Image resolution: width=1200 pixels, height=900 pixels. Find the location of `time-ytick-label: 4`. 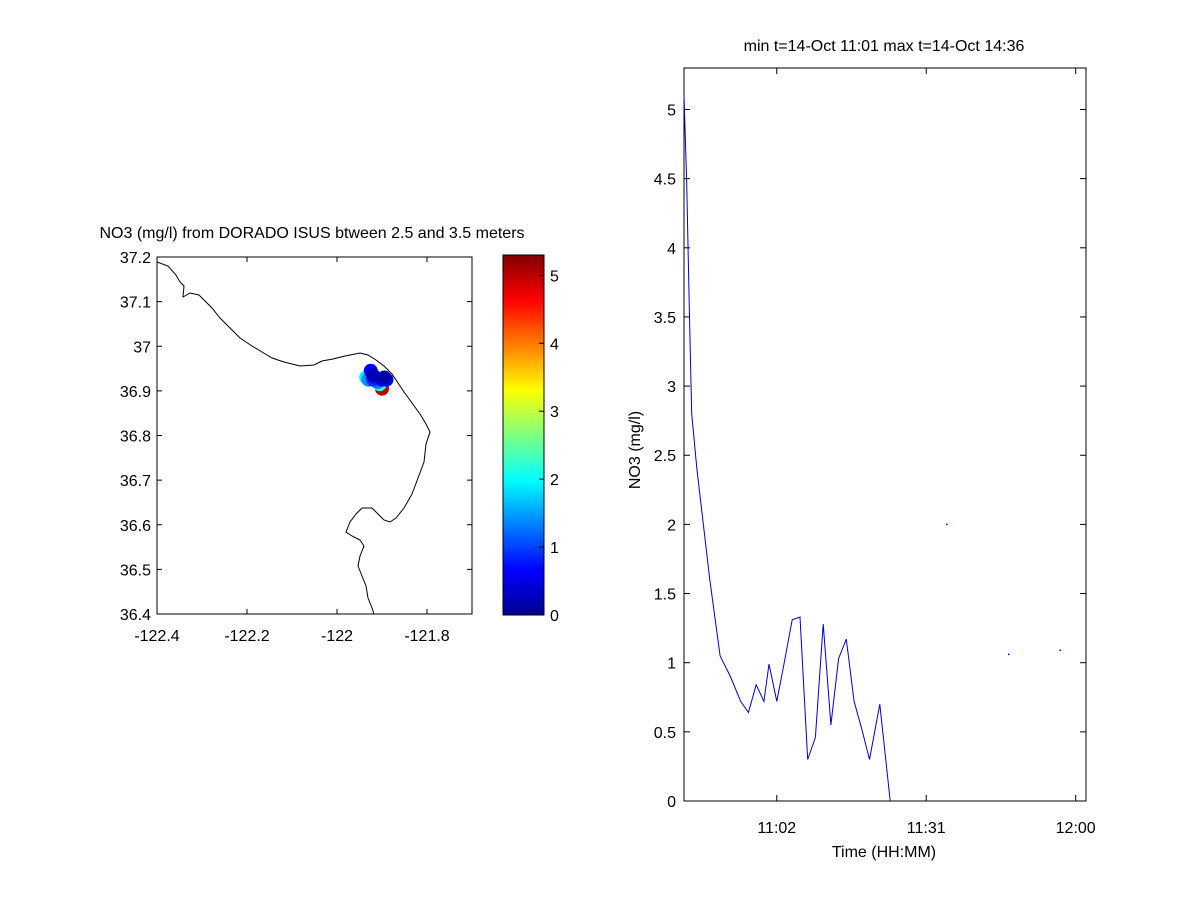

time-ytick-label: 4 is located at coordinates (671, 249).